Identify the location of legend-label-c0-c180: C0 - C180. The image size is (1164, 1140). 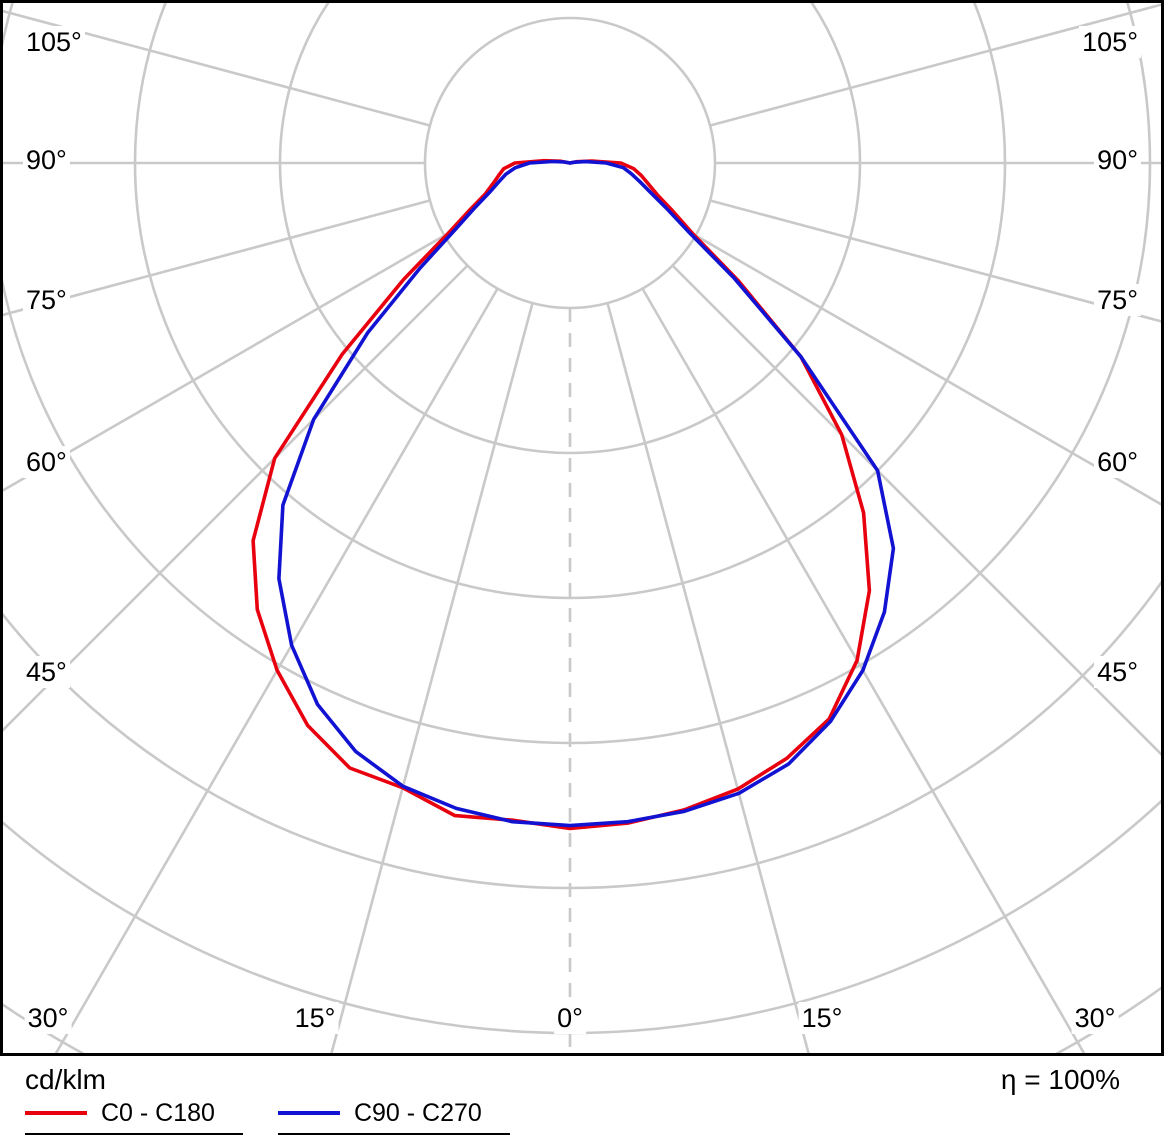
(158, 1113).